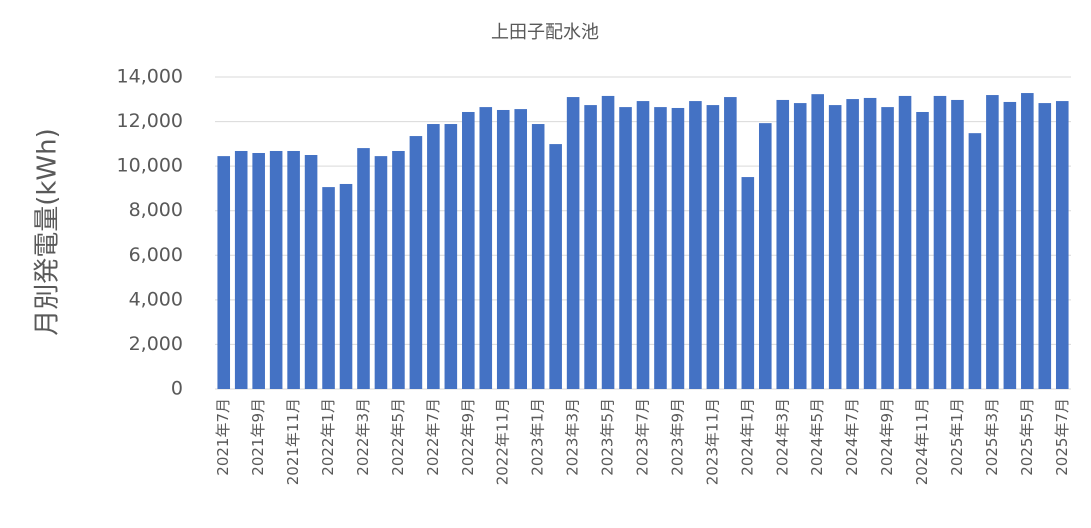 Image resolution: width=1091 pixels, height=528 pixels. Describe the element at coordinates (258, 437) in the screenshot. I see `x-tick-label: 2021年9月` at that location.